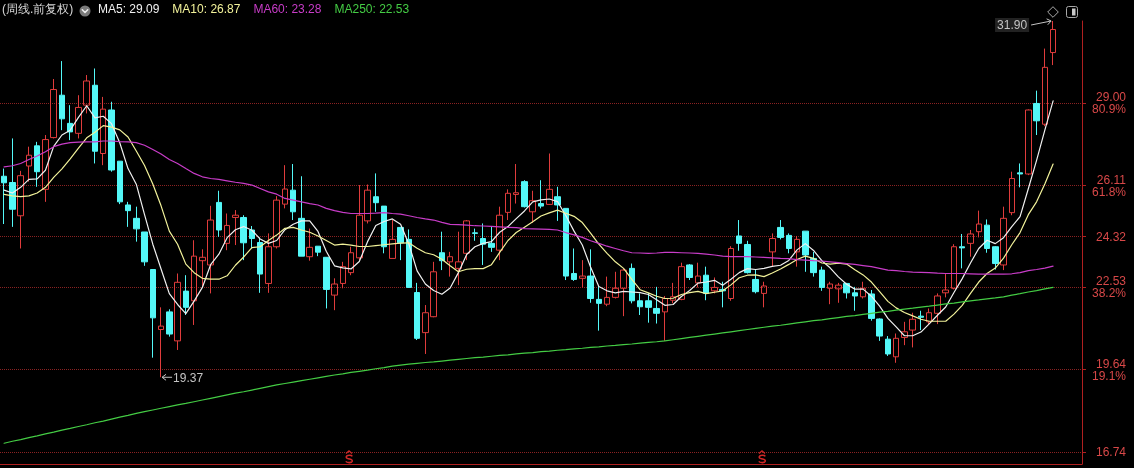  What do you see at coordinates (188, 378) in the screenshot?
I see `annotation: 19.37` at bounding box center [188, 378].